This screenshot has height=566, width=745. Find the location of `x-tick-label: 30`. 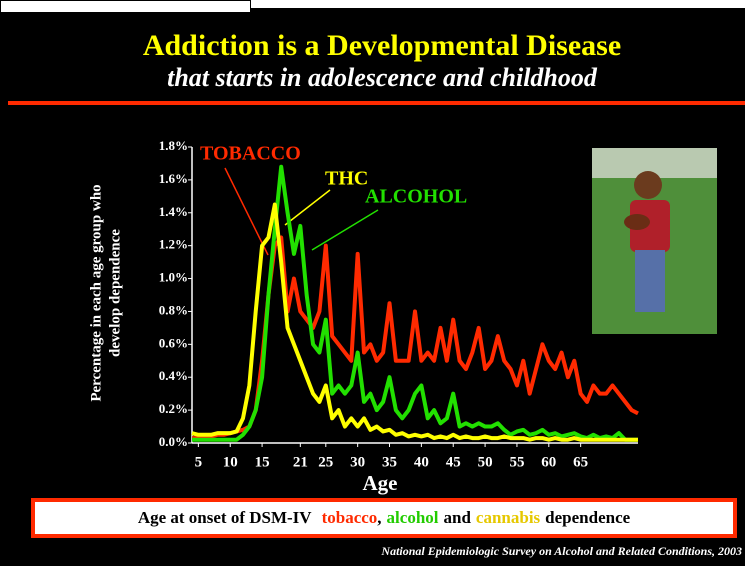

x-tick-label: 30 is located at coordinates (357, 462).